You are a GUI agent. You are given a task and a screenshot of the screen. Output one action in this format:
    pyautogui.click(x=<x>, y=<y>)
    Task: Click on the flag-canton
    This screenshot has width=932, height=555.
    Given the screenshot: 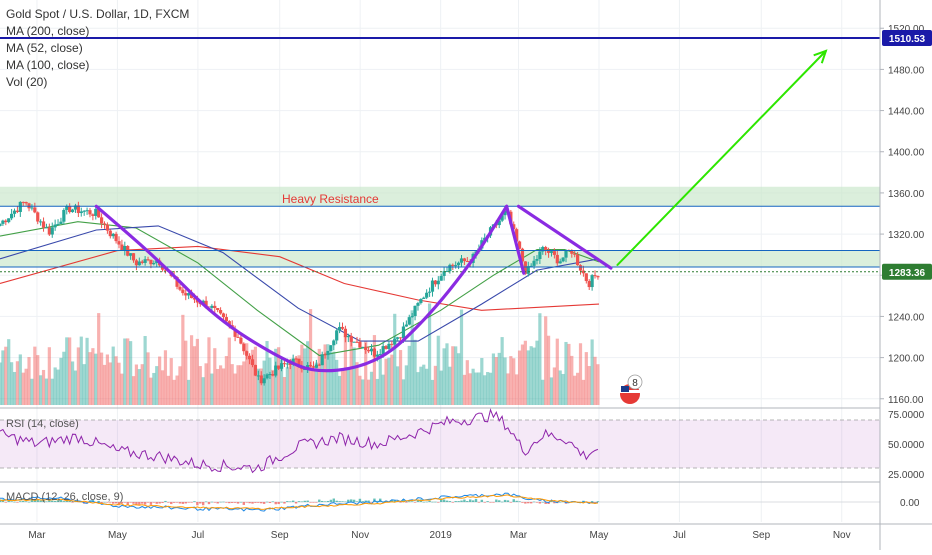 What is the action you would take?
    pyautogui.click(x=625, y=389)
    